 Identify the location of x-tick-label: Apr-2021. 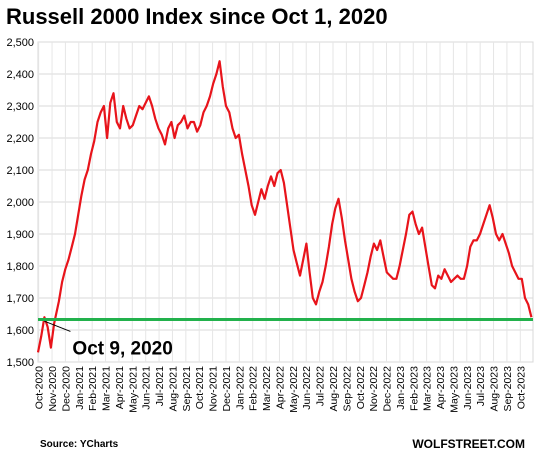
(120, 387).